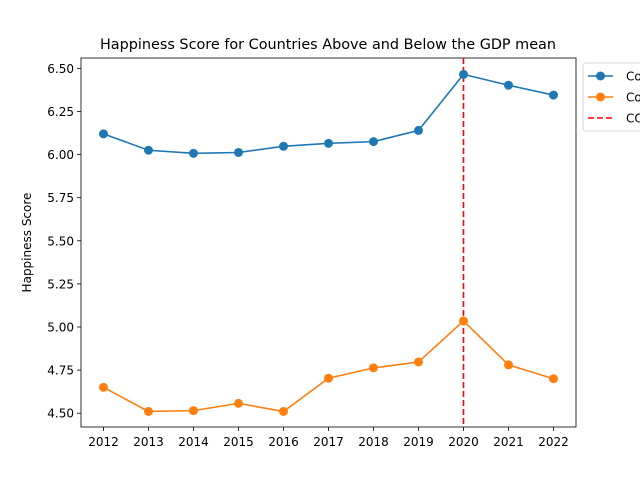  Describe the element at coordinates (238, 442) in the screenshot. I see `x-tick-label: 2015` at that location.